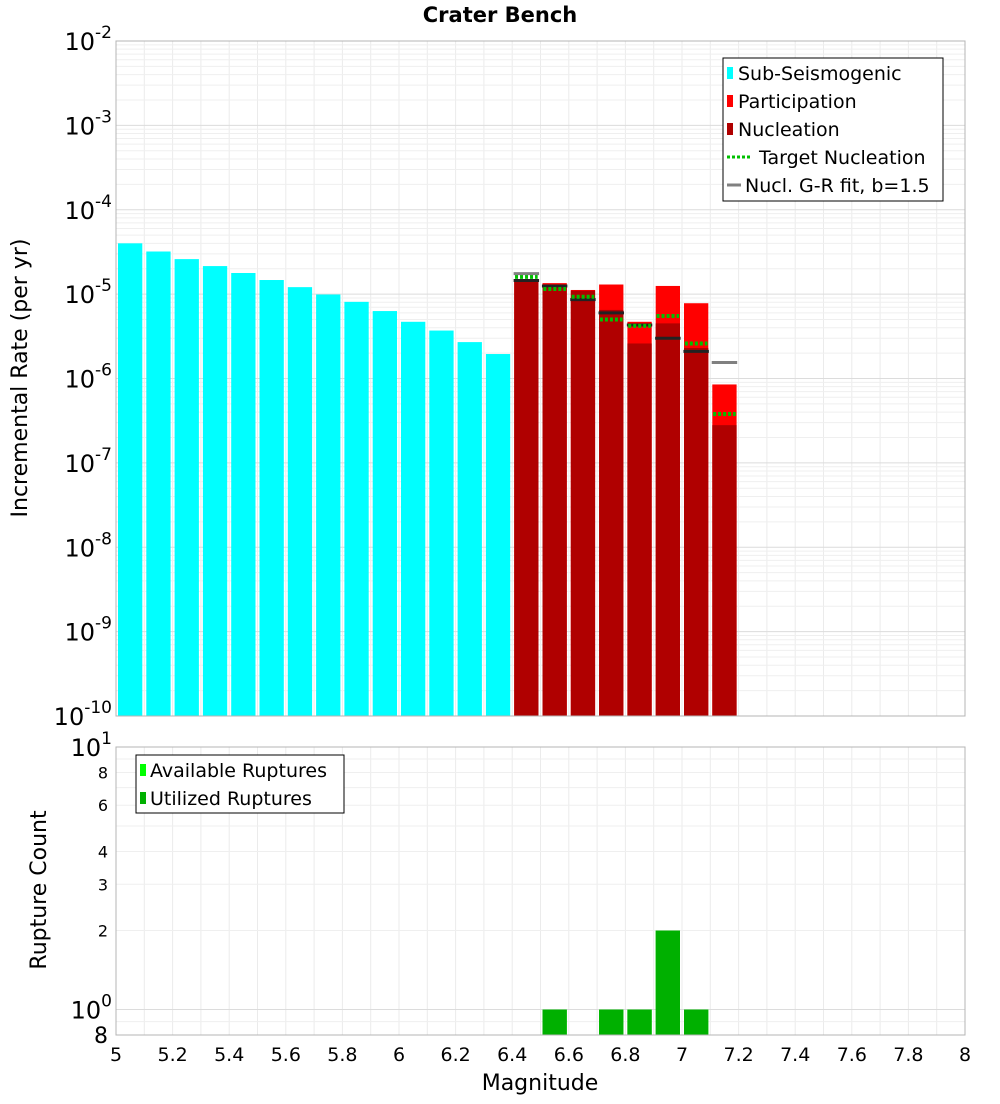 The image size is (1000, 1104). Describe the element at coordinates (512, 1055) in the screenshot. I see `x-tick-label: 6.4` at that location.